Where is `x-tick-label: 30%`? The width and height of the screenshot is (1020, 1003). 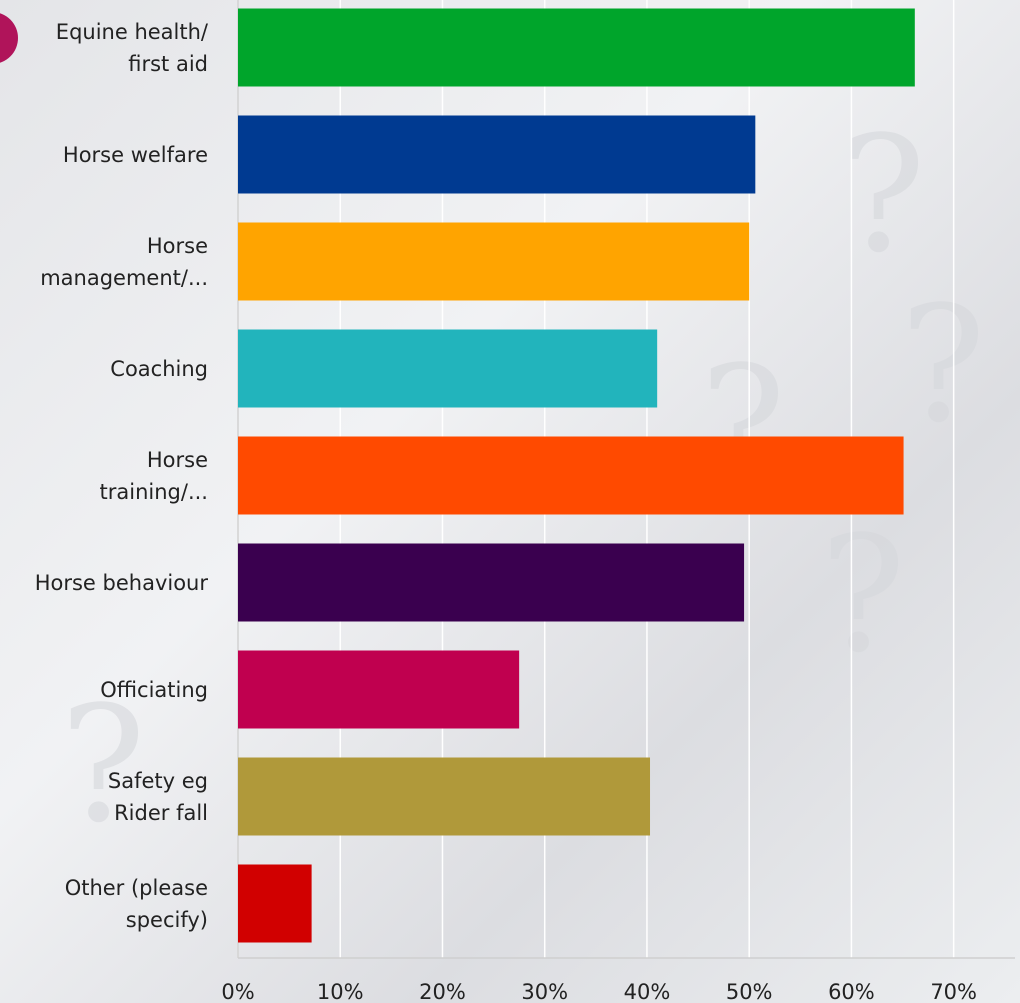 x-tick-label: 30% is located at coordinates (545, 991).